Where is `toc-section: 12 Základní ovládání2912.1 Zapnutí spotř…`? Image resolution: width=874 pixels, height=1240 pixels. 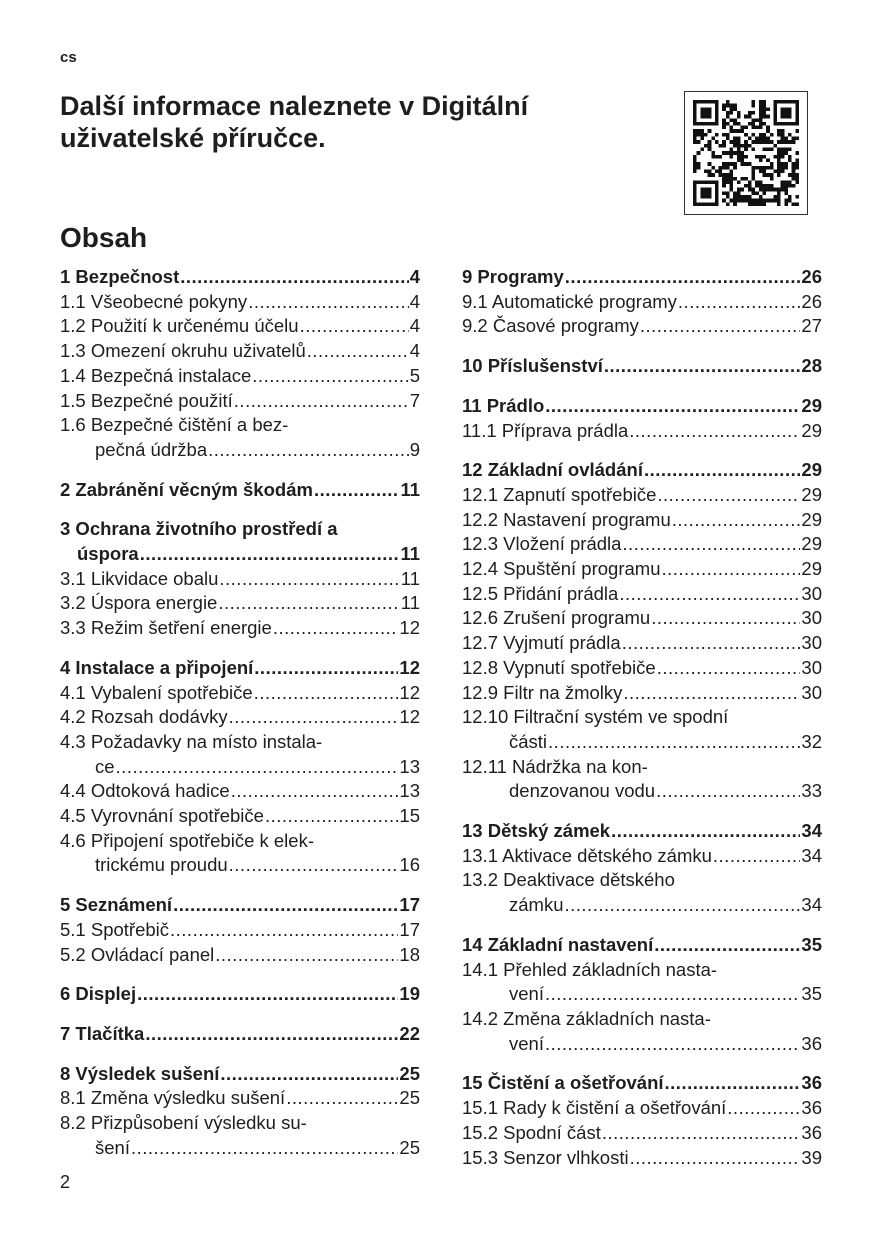
toc-section: 12 Základní ovládání2912.1 Zapnutí spotř… is located at coordinates (642, 631).